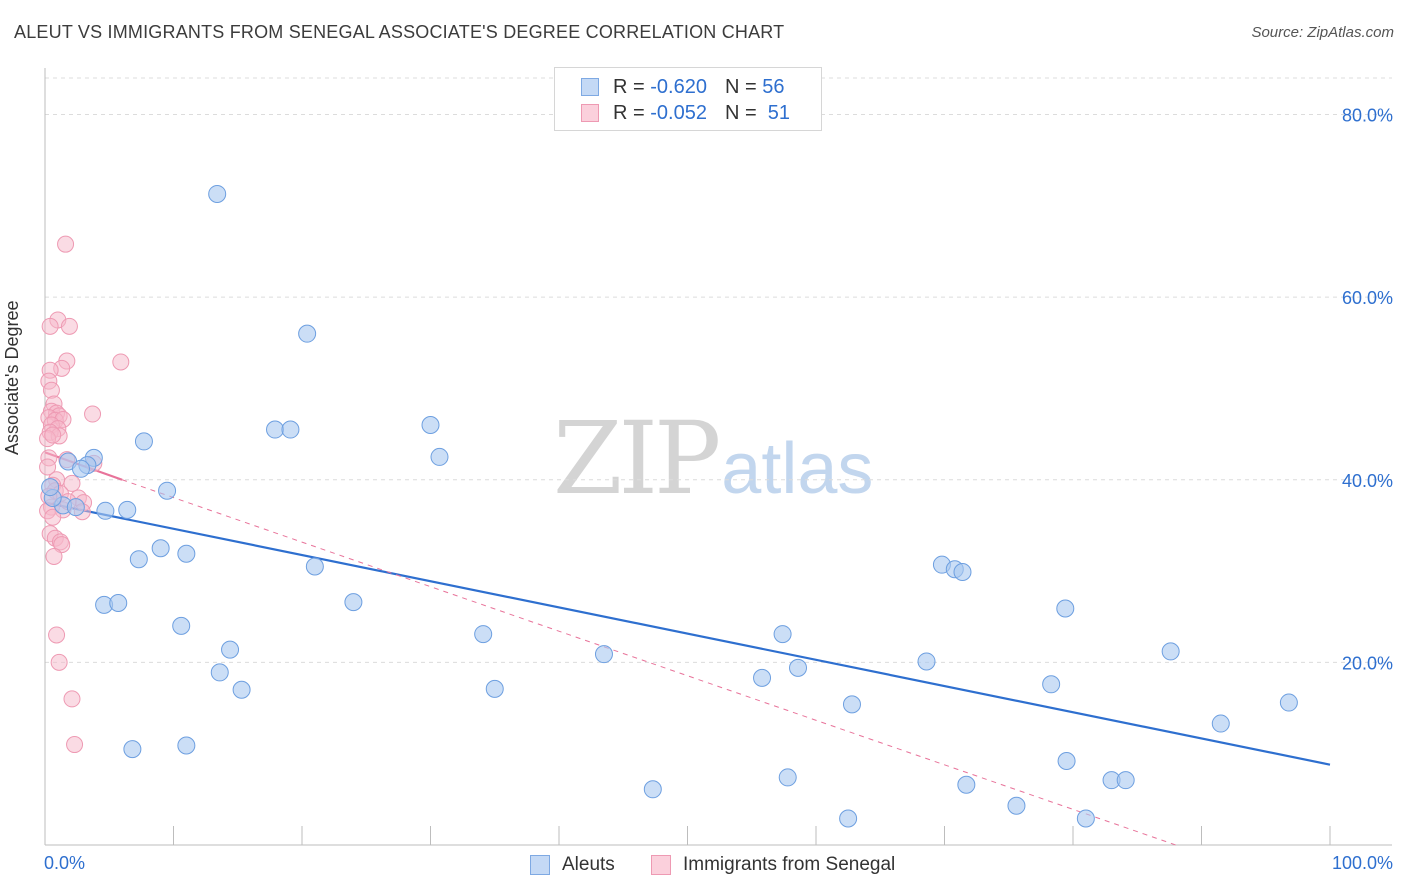 The image size is (1406, 892). Describe the element at coordinates (12, 377) in the screenshot. I see `y-axis-label: Associate's Degree` at that location.